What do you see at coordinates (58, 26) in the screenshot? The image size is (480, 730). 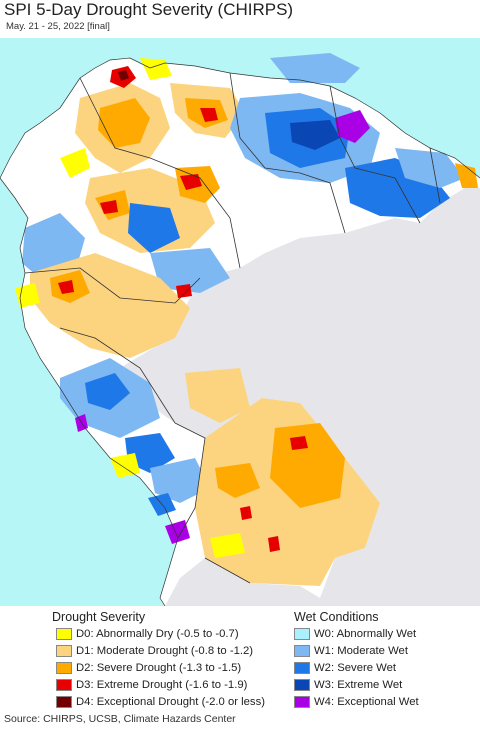 I see `map-date-range: May. 21 - 25, 2022 [final]` at bounding box center [58, 26].